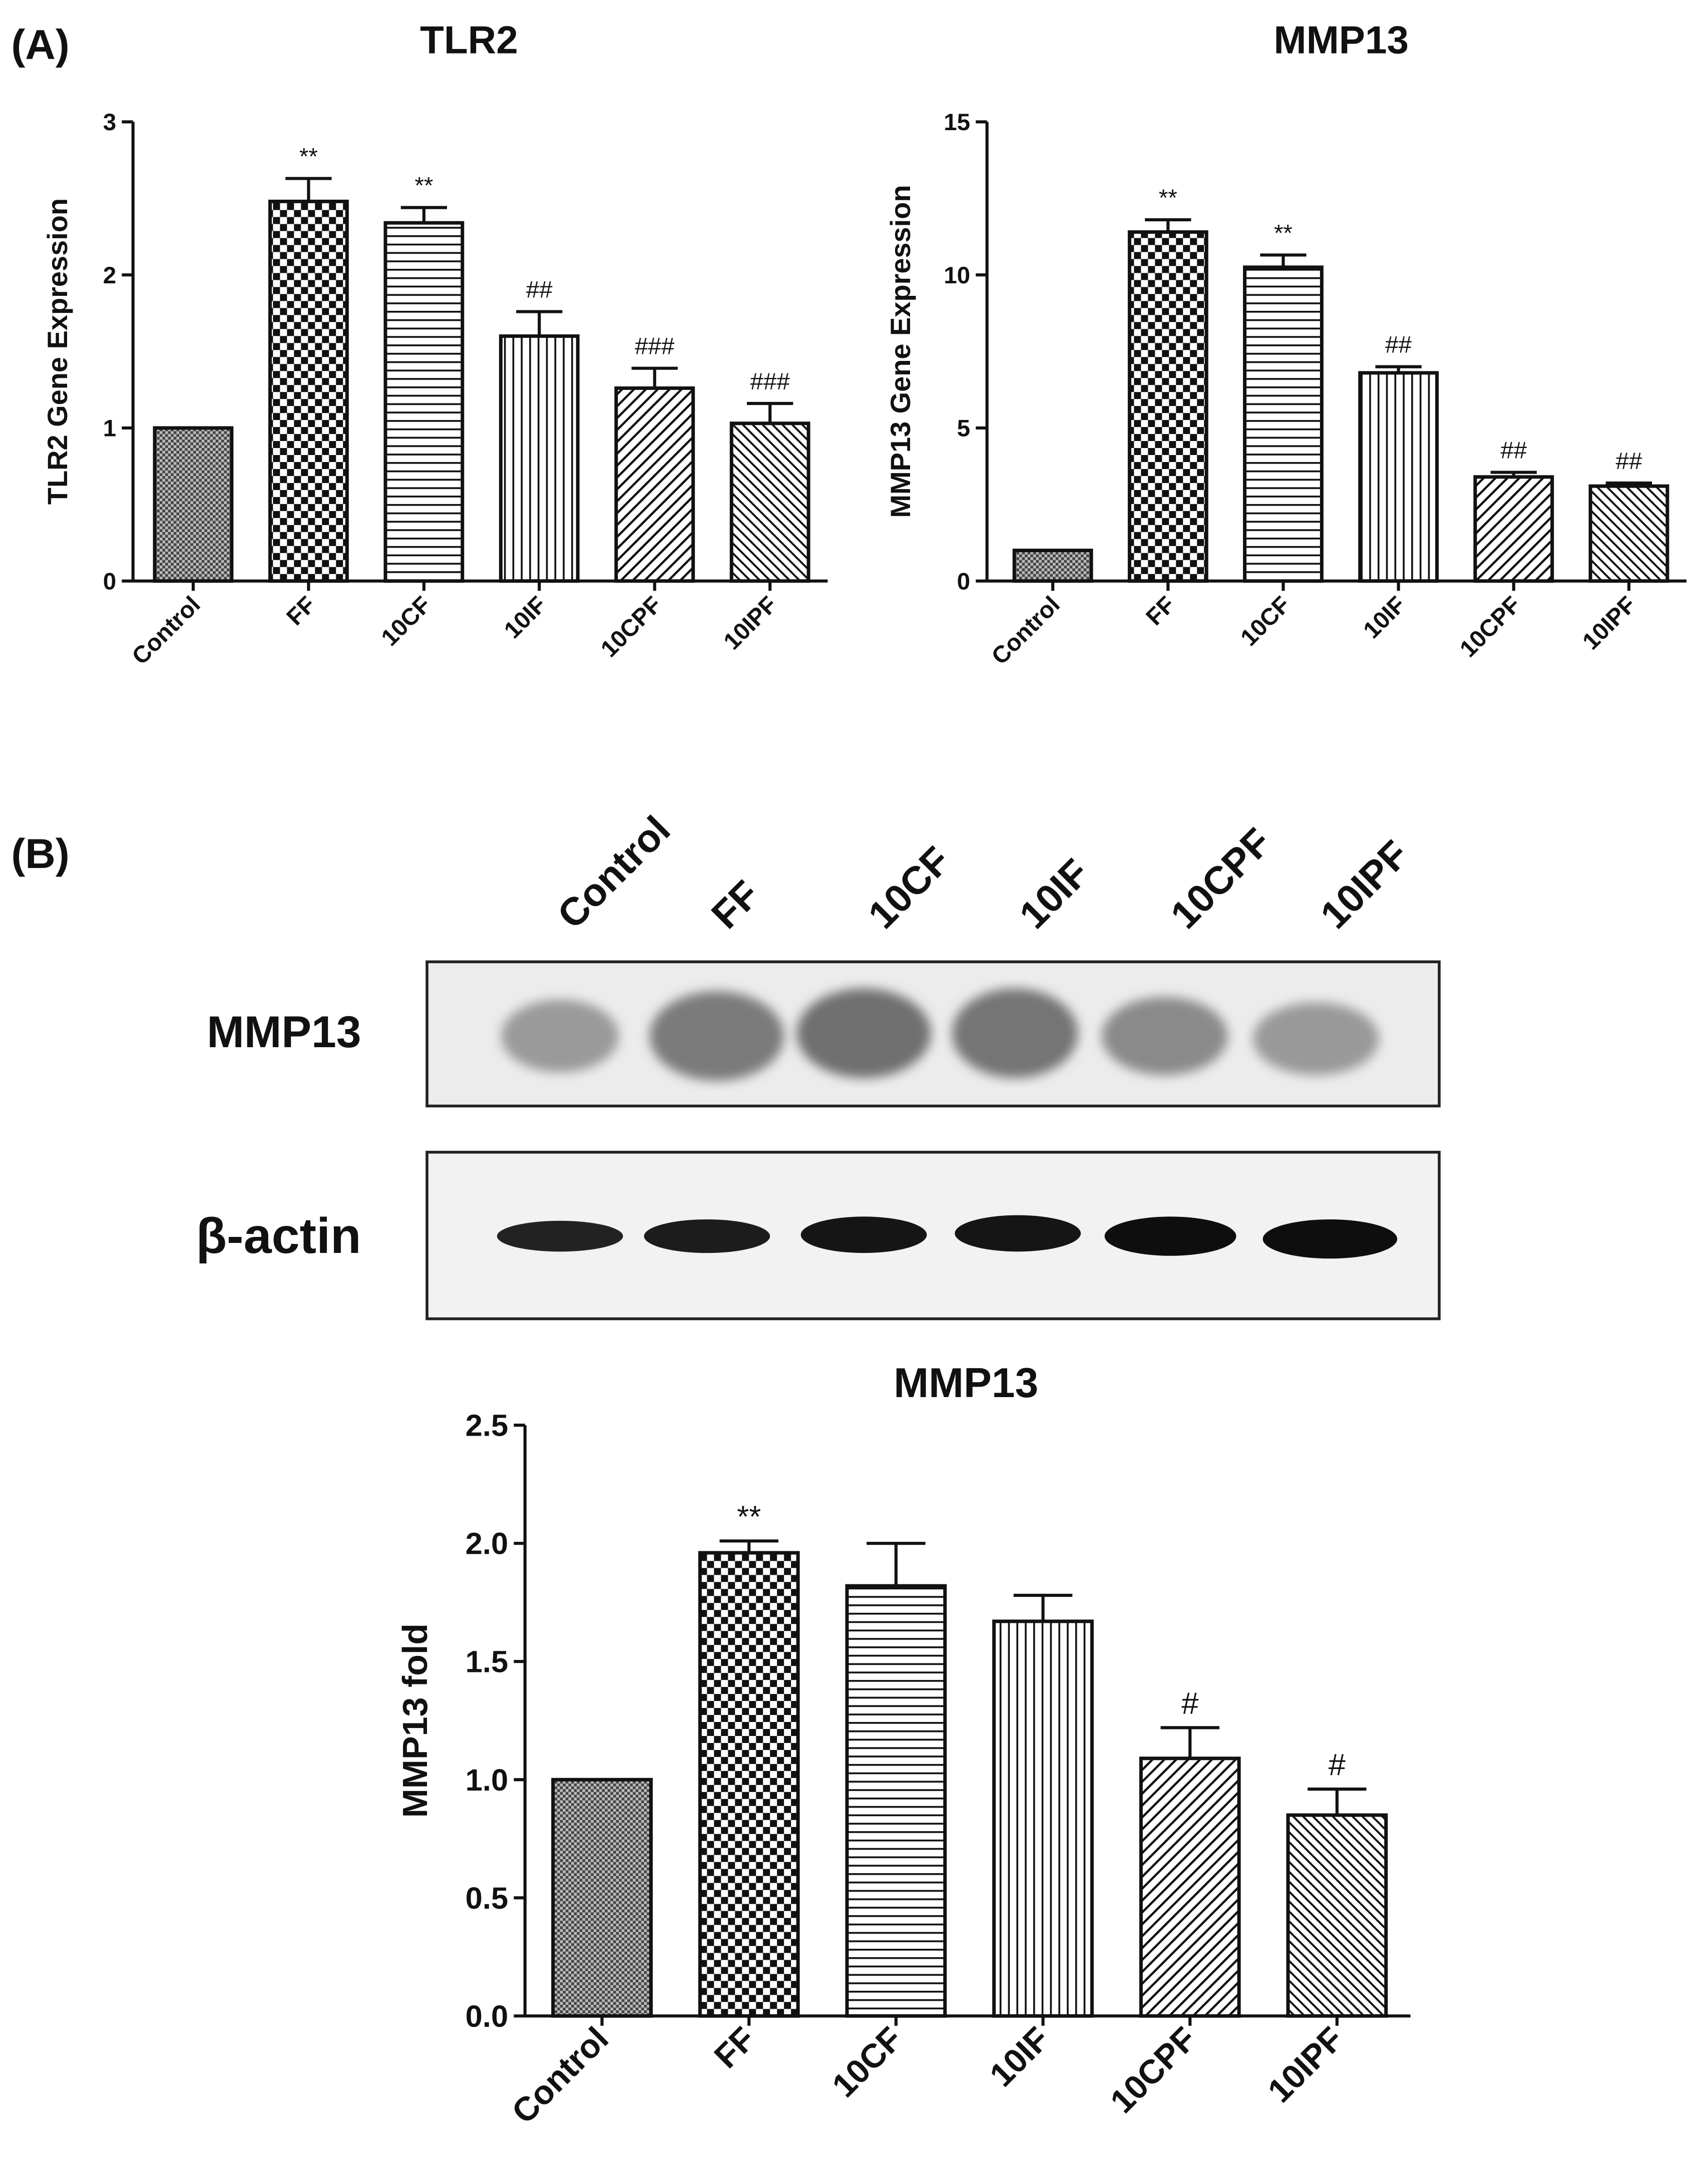 Image resolution: width=1694 pixels, height=2184 pixels. Describe the element at coordinates (909, 887) in the screenshot. I see `lane-label: 10CF` at that location.